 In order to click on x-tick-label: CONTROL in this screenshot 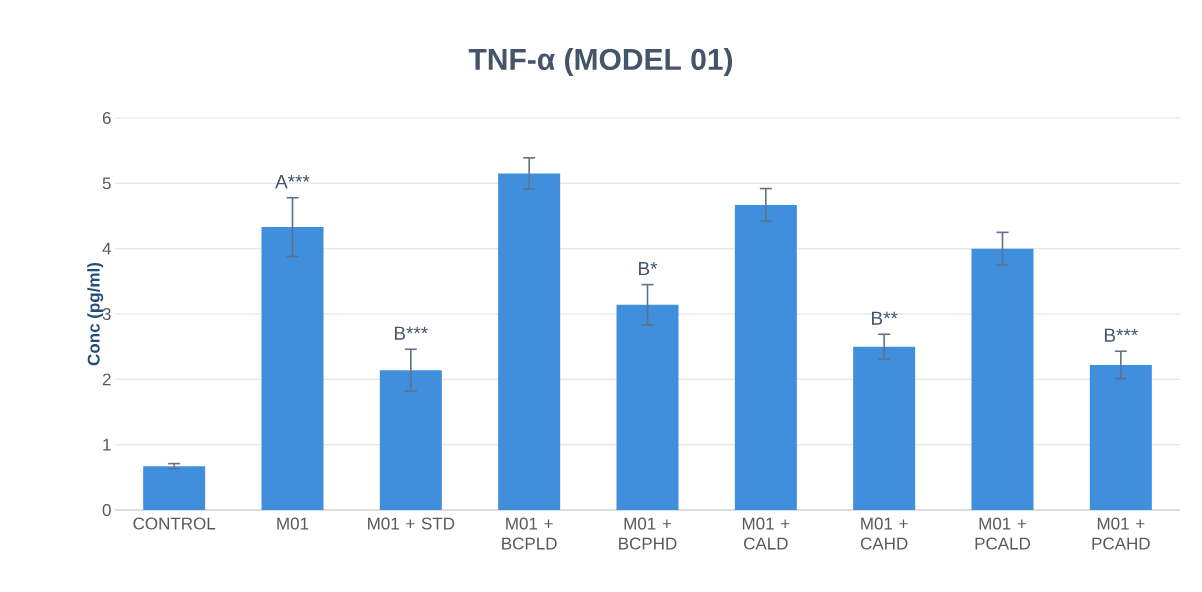, I will do `click(174, 523)`.